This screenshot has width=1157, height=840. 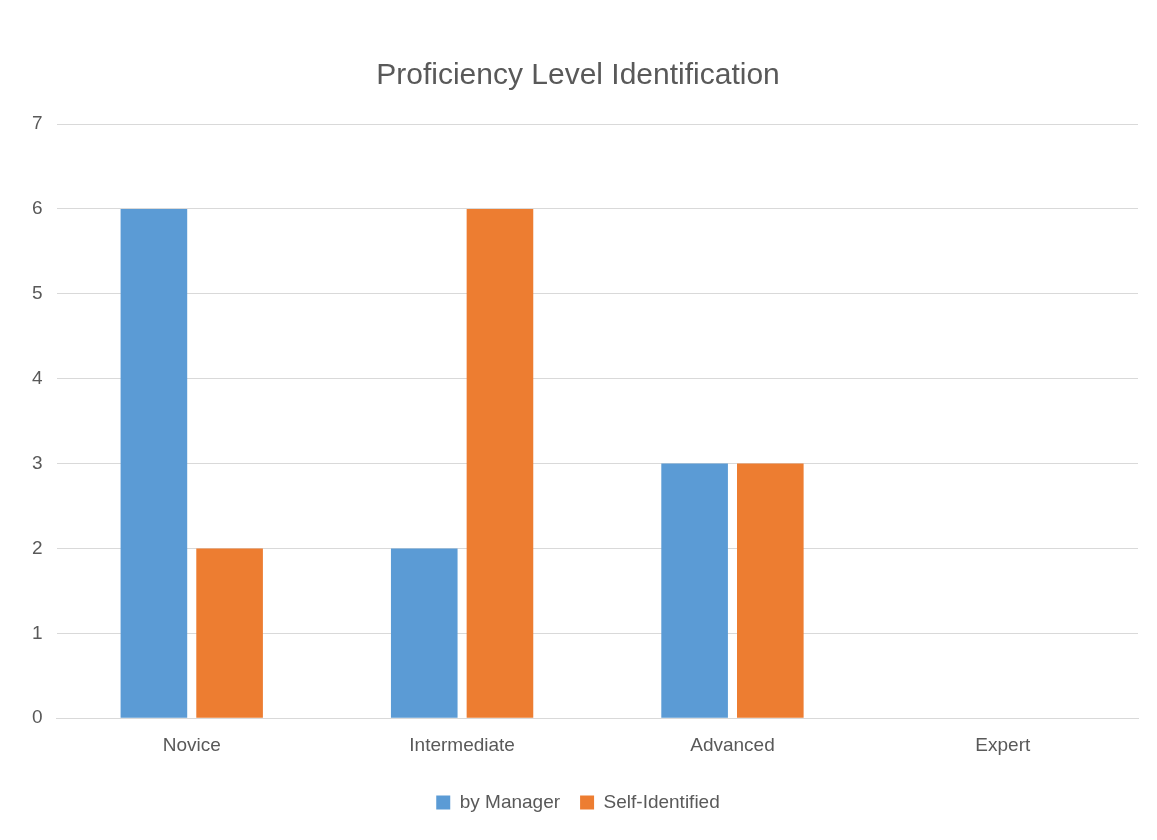 I want to click on legend-label: Self-Identified, so click(x=661, y=801).